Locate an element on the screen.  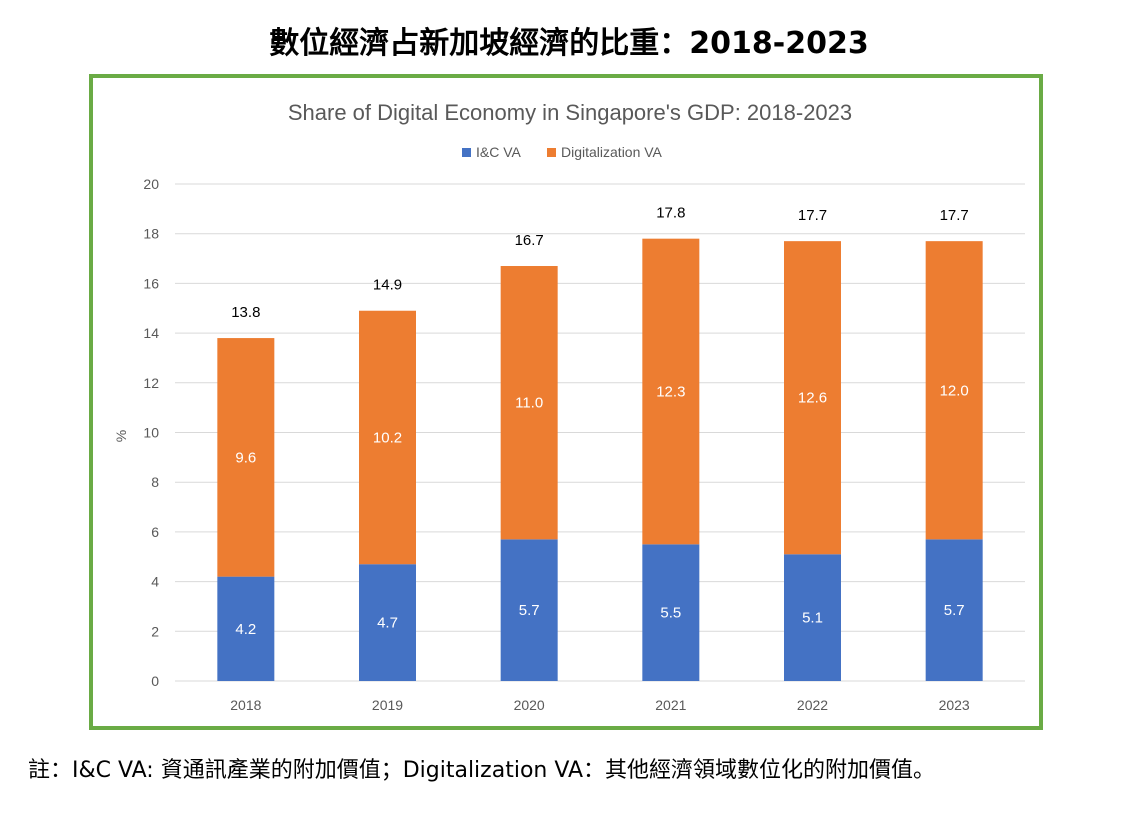
x-tick-label: 2019 is located at coordinates (387, 705).